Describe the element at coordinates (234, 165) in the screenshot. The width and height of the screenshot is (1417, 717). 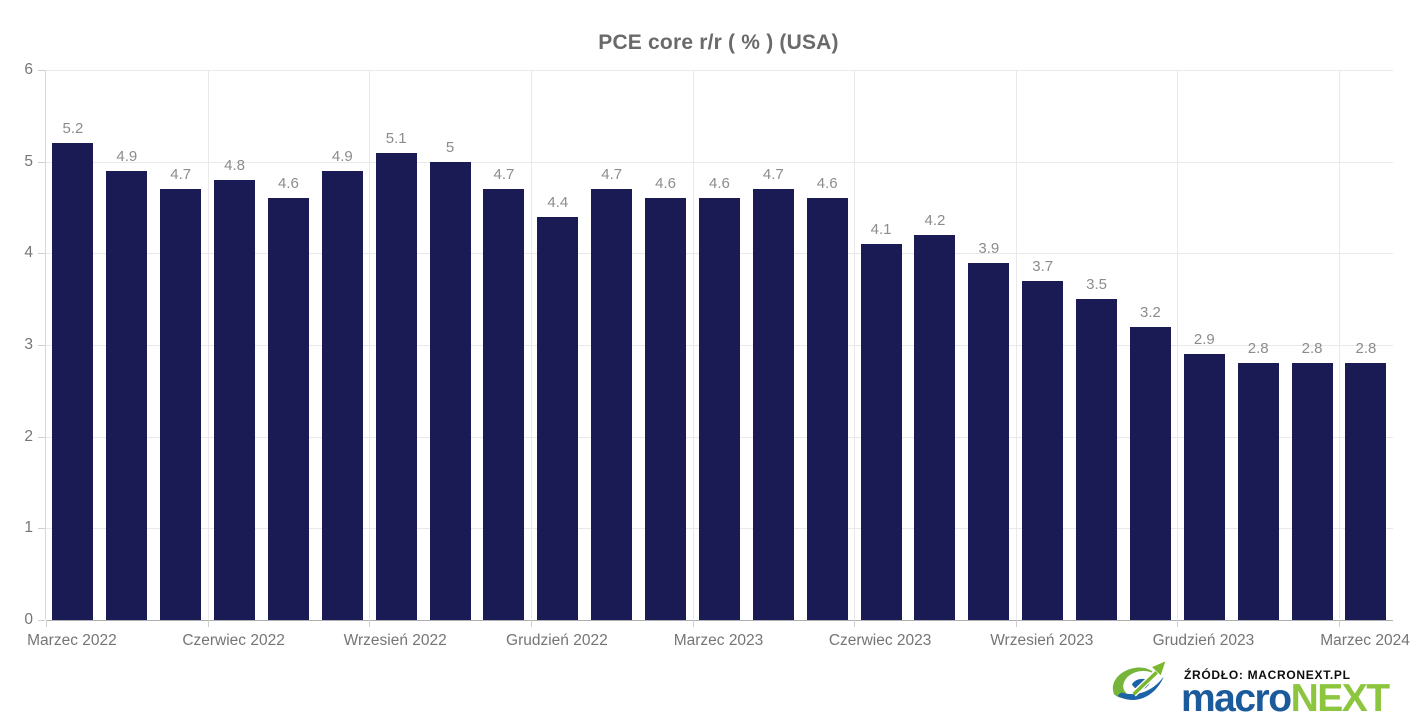
I see `bar-value-label: 4.8` at that location.